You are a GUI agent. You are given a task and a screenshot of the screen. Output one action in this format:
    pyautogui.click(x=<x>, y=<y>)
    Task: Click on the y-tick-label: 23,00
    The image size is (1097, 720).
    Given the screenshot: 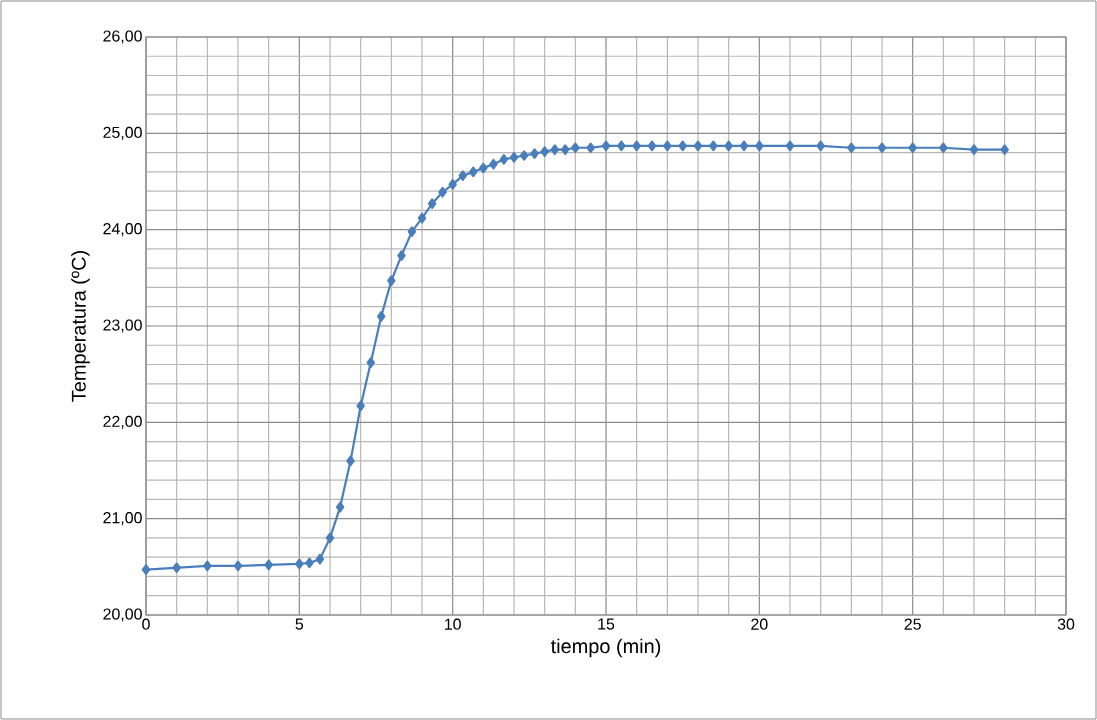 What is the action you would take?
    pyautogui.click(x=122, y=326)
    